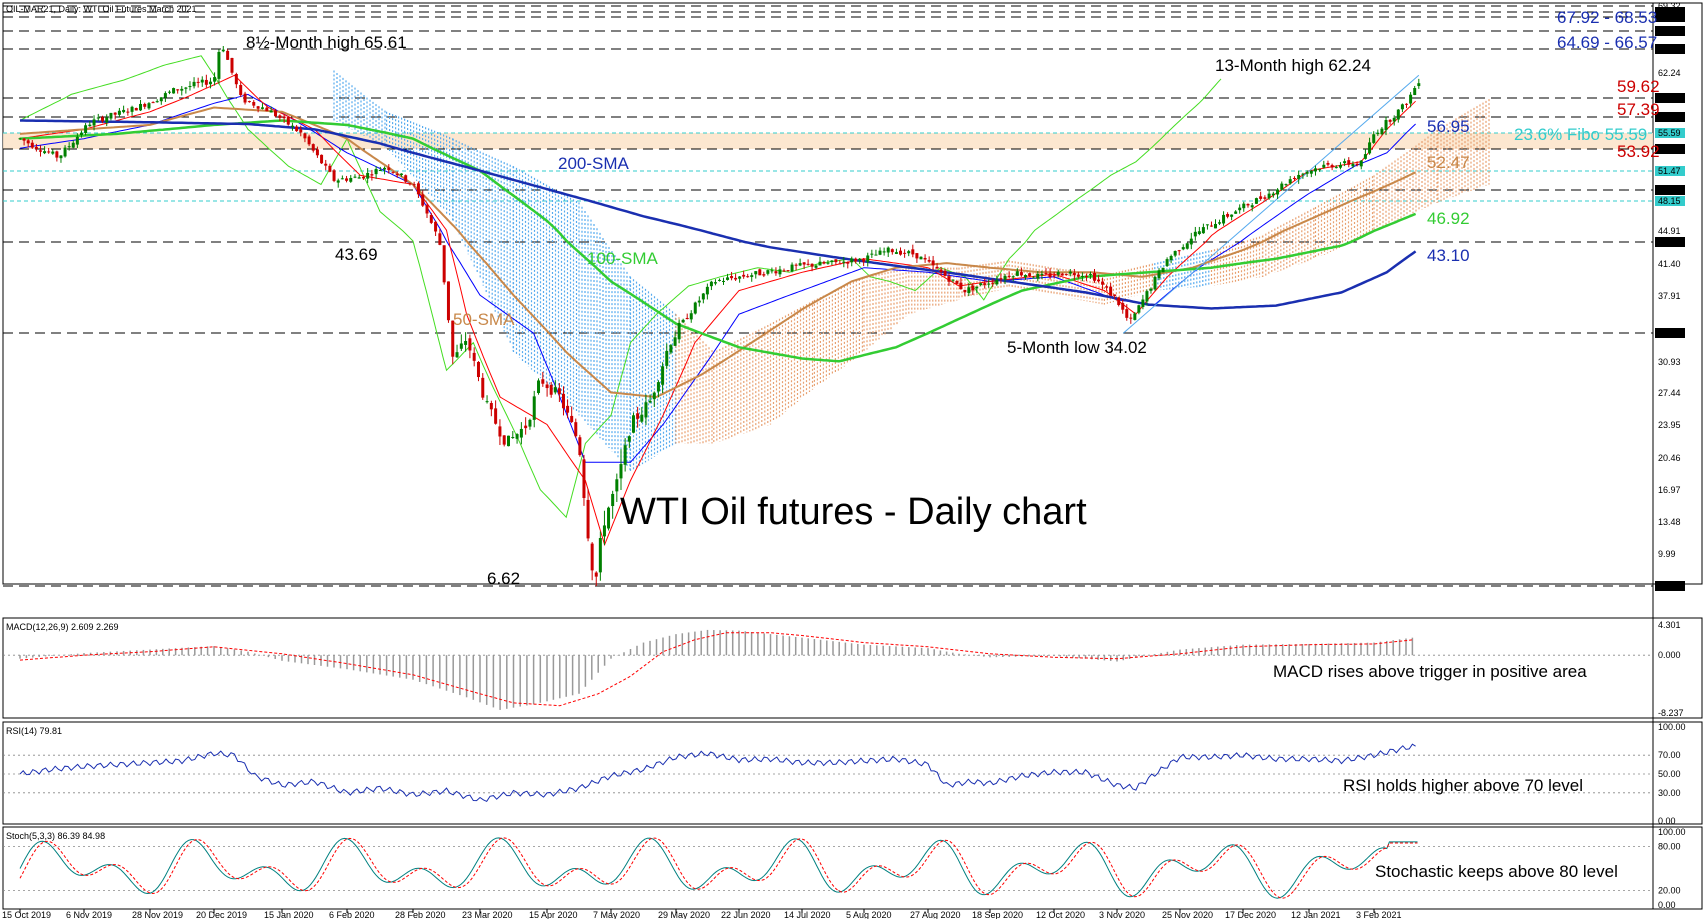 The width and height of the screenshot is (1706, 919). Describe the element at coordinates (718, 868) in the screenshot. I see `stoch-d-line` at that location.